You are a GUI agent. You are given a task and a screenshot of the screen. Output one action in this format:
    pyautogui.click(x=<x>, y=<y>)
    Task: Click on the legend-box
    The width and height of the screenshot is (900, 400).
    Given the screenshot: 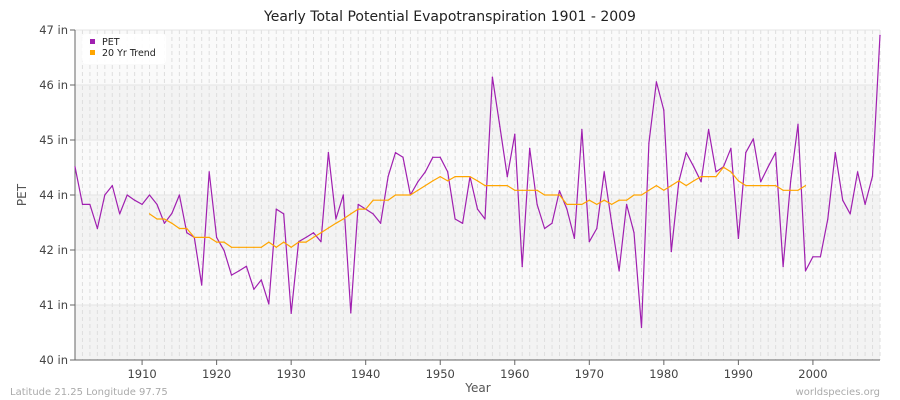 What is the action you would take?
    pyautogui.click(x=124, y=49)
    